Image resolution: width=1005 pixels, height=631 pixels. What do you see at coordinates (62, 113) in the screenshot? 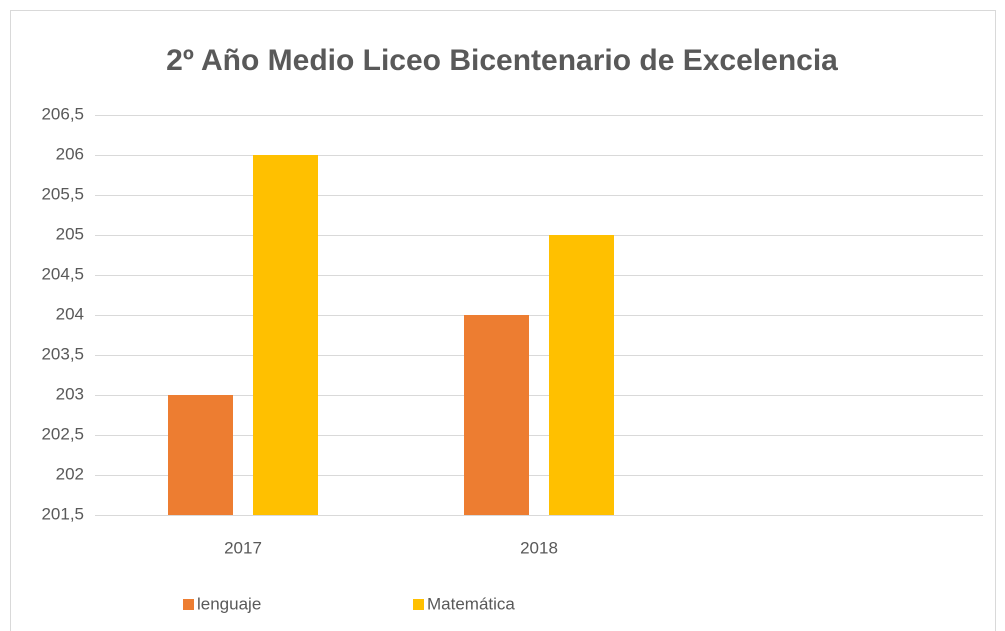
I see `y-tick-label: 206,5` at bounding box center [62, 113].